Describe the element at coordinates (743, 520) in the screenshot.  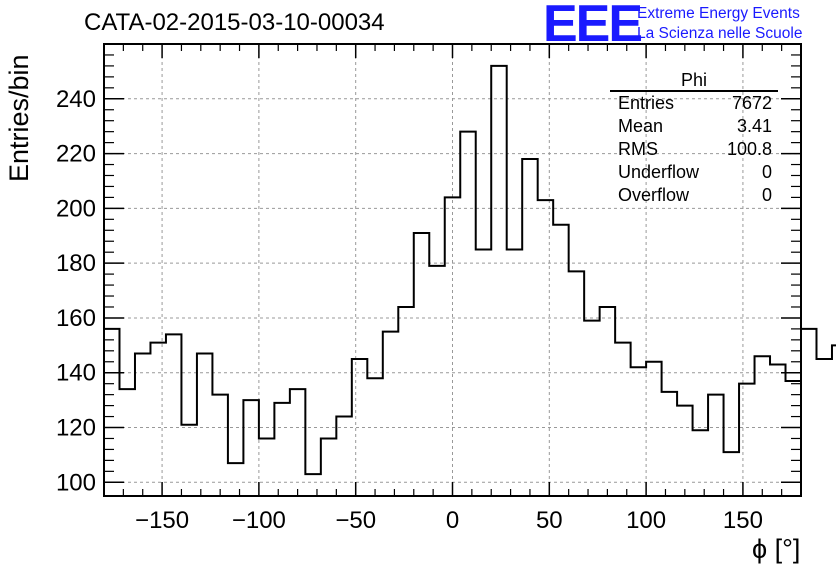
I see `x-tick-label: 150` at that location.